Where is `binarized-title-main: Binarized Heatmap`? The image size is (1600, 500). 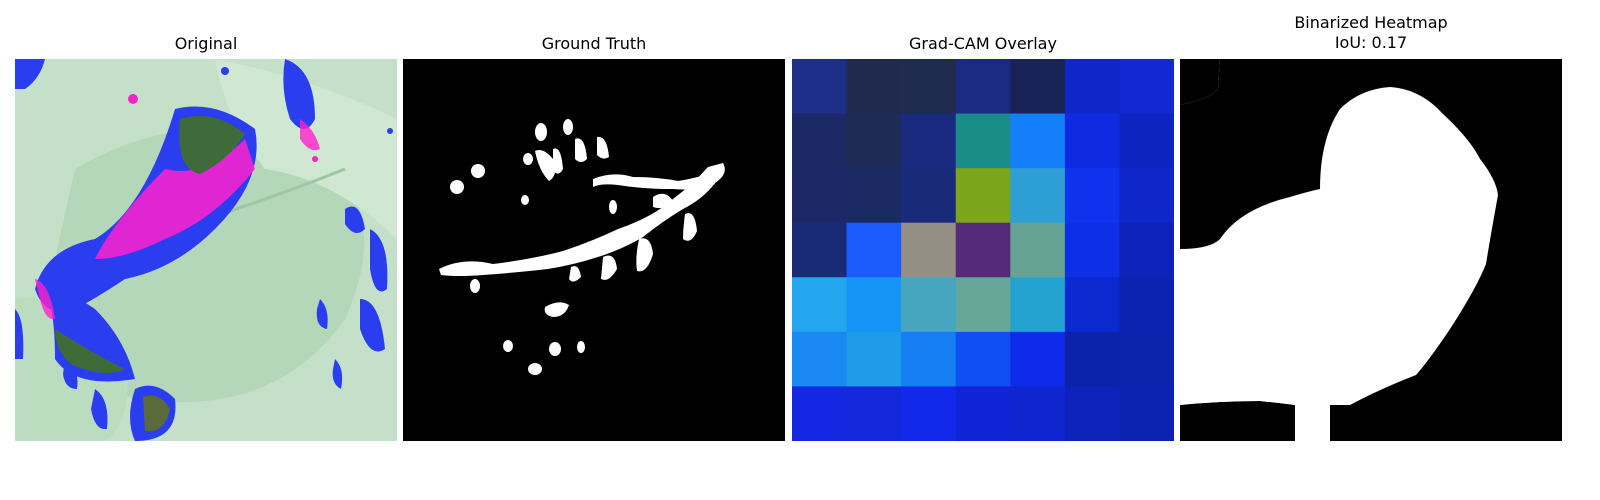
binarized-title-main: Binarized Heatmap is located at coordinates (1371, 22).